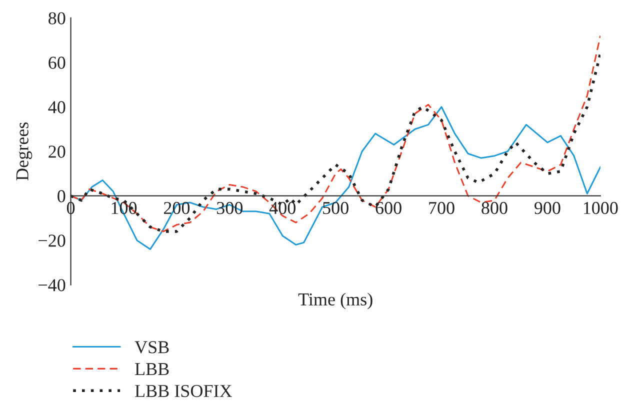 The height and width of the screenshot is (417, 632). I want to click on y-tick-label: −40, so click(52, 285).